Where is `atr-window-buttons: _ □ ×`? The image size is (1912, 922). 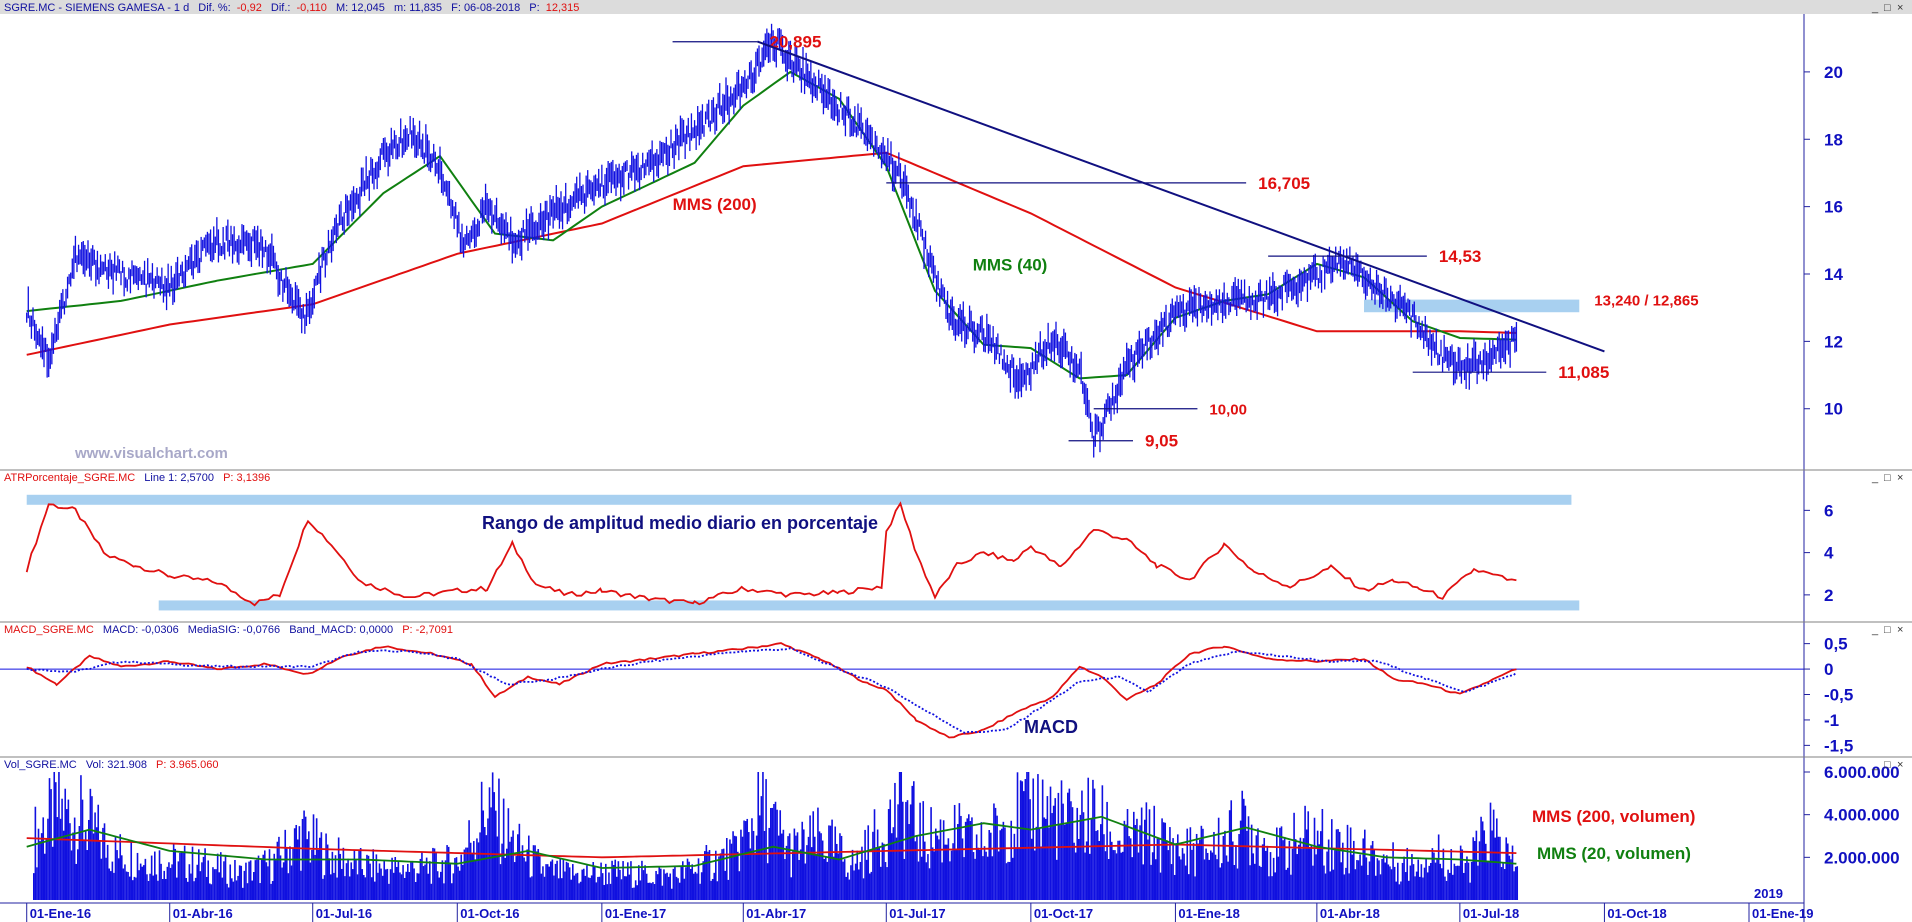
atr-window-buttons: _ □ × is located at coordinates (1887, 478).